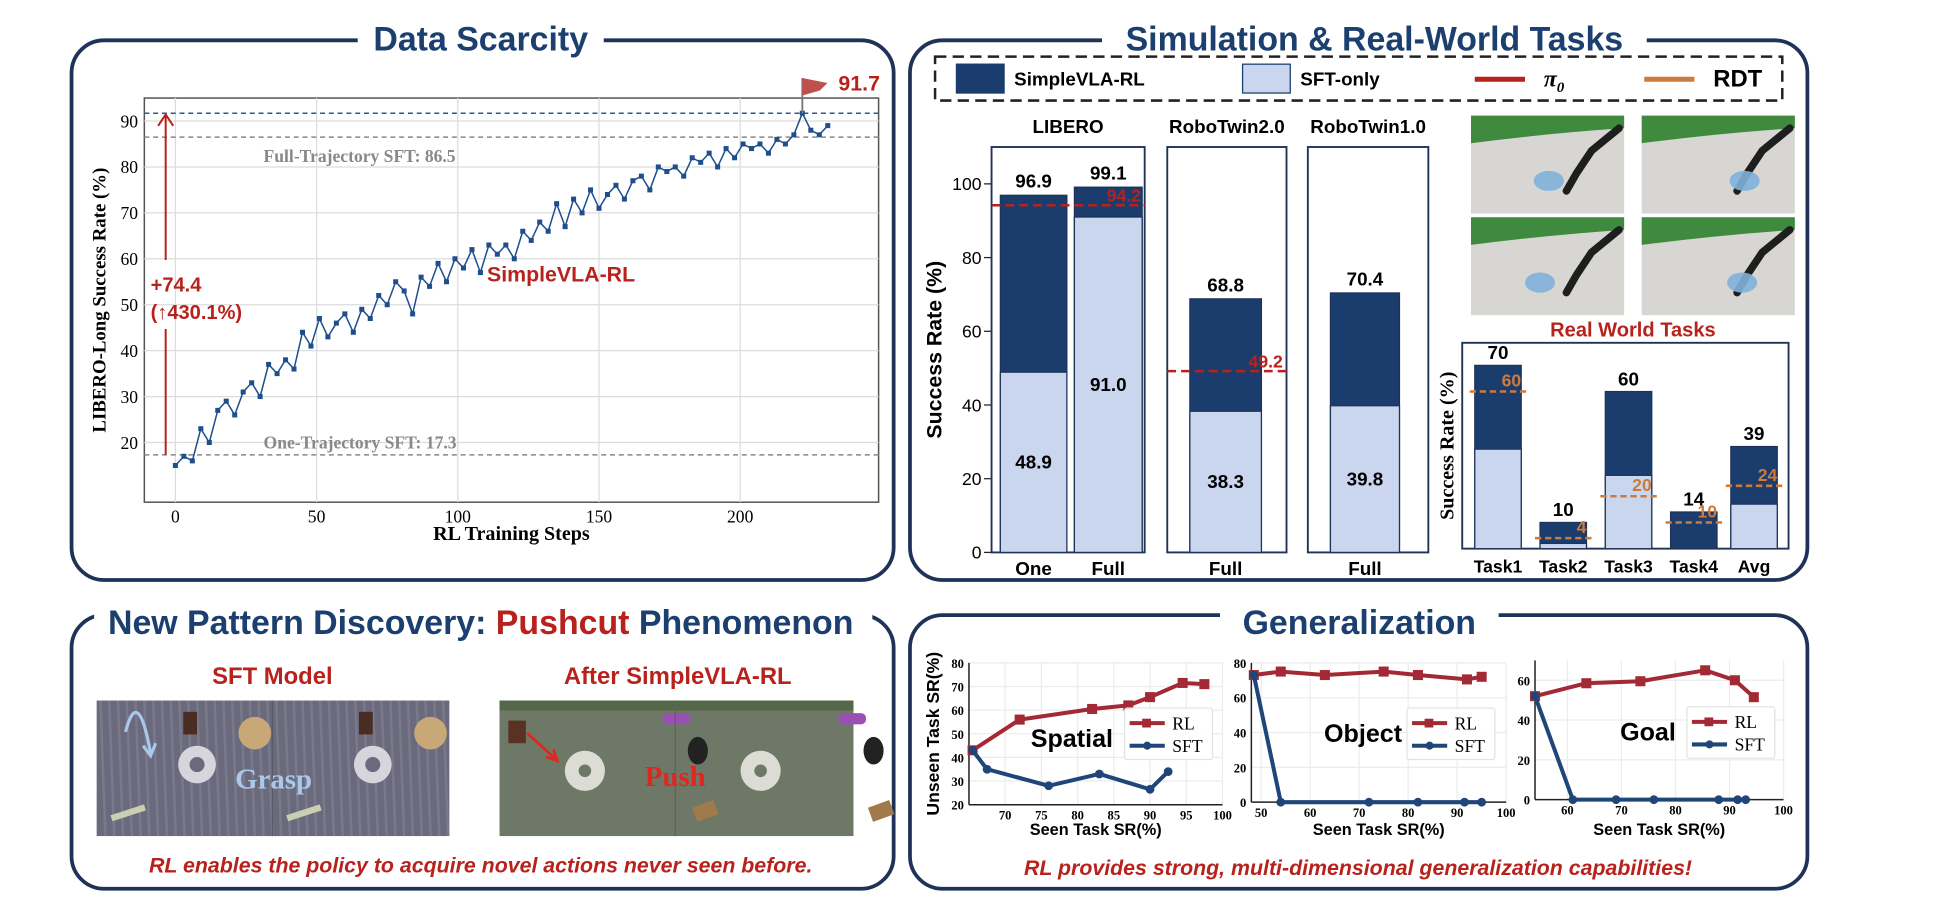 Image resolution: width=1958 pixels, height=904 pixels. Describe the element at coordinates (1563, 566) in the screenshot. I see `x-category-label: Task2` at that location.